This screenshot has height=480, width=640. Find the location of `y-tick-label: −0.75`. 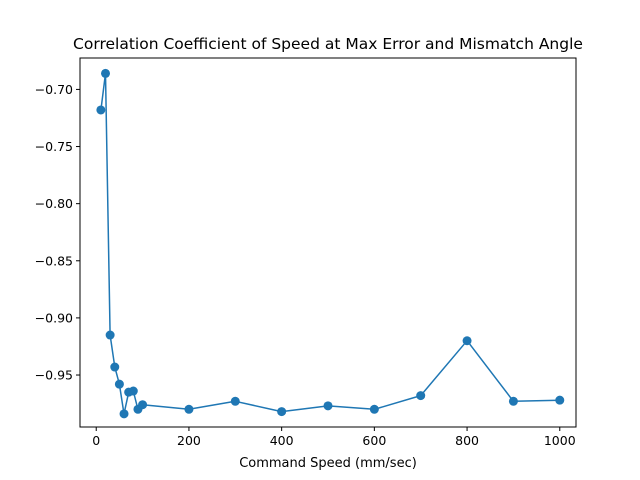

y-tick-label: −0.75 is located at coordinates (54, 146).